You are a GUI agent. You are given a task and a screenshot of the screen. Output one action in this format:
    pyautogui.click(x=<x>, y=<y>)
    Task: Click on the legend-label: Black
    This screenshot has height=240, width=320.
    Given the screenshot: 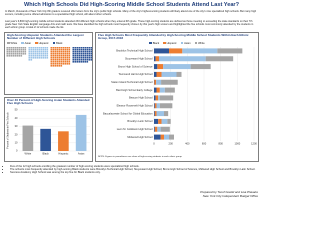 What is the action you would take?
    pyautogui.click(x=156, y=43)
    